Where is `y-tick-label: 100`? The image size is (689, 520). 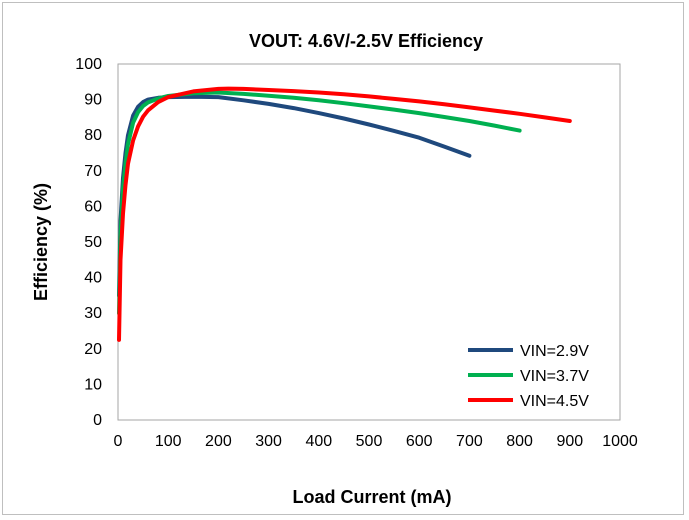 y-tick-label: 100 is located at coordinates (88, 64).